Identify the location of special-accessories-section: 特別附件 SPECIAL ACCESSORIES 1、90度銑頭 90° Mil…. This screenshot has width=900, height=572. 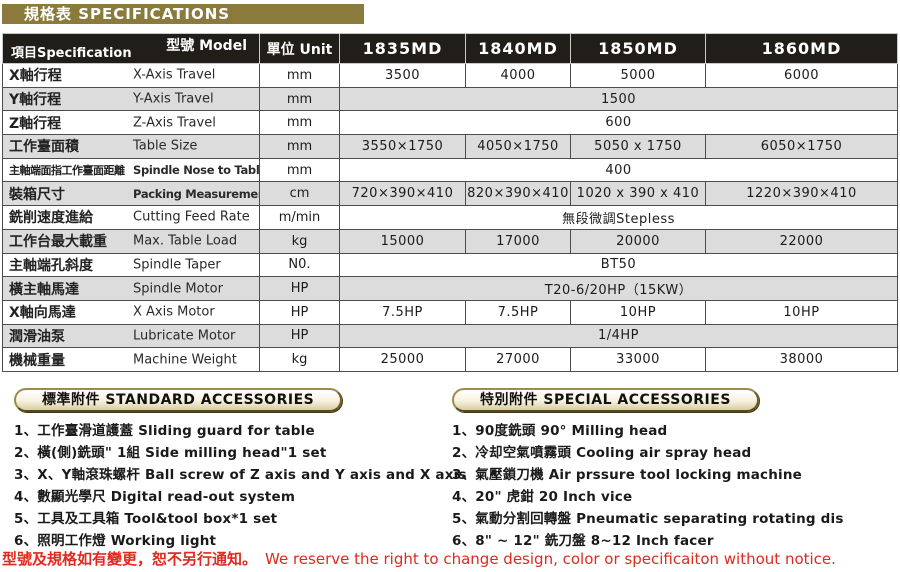
(672, 470).